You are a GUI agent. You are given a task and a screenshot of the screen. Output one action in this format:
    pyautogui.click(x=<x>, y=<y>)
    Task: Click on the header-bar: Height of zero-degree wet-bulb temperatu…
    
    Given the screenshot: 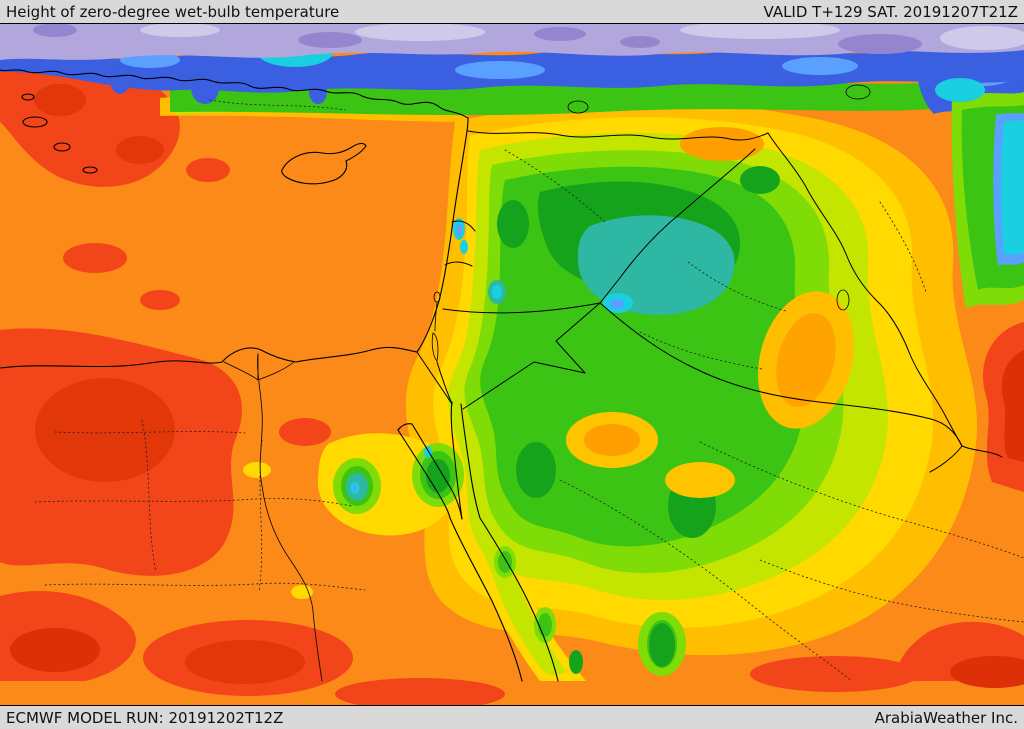 What is the action you would take?
    pyautogui.click(x=512, y=12)
    